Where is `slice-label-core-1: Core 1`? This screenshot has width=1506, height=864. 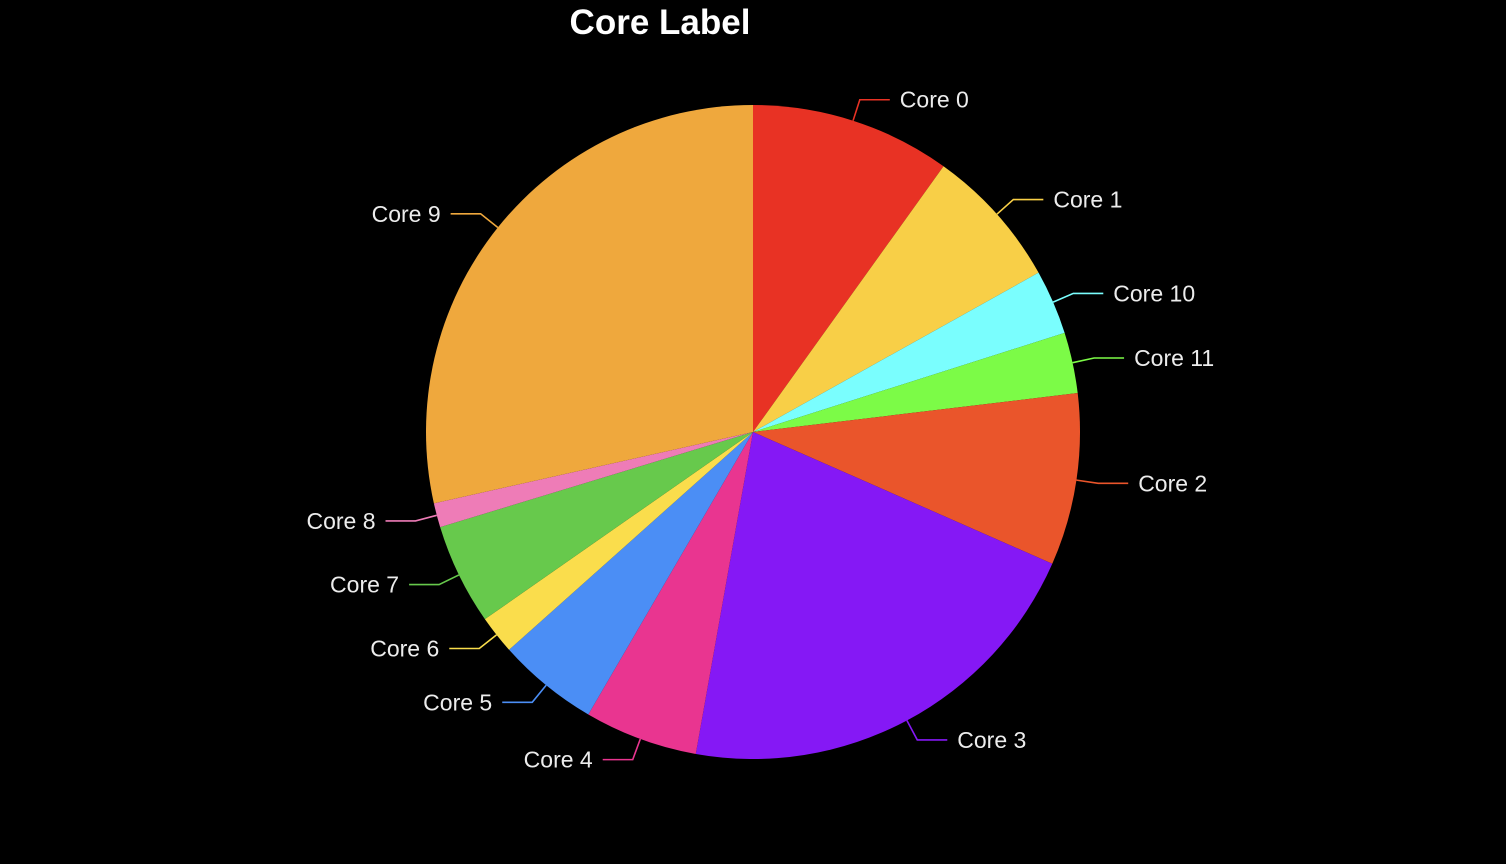 slice-label-core-1: Core 1 is located at coordinates (1087, 200).